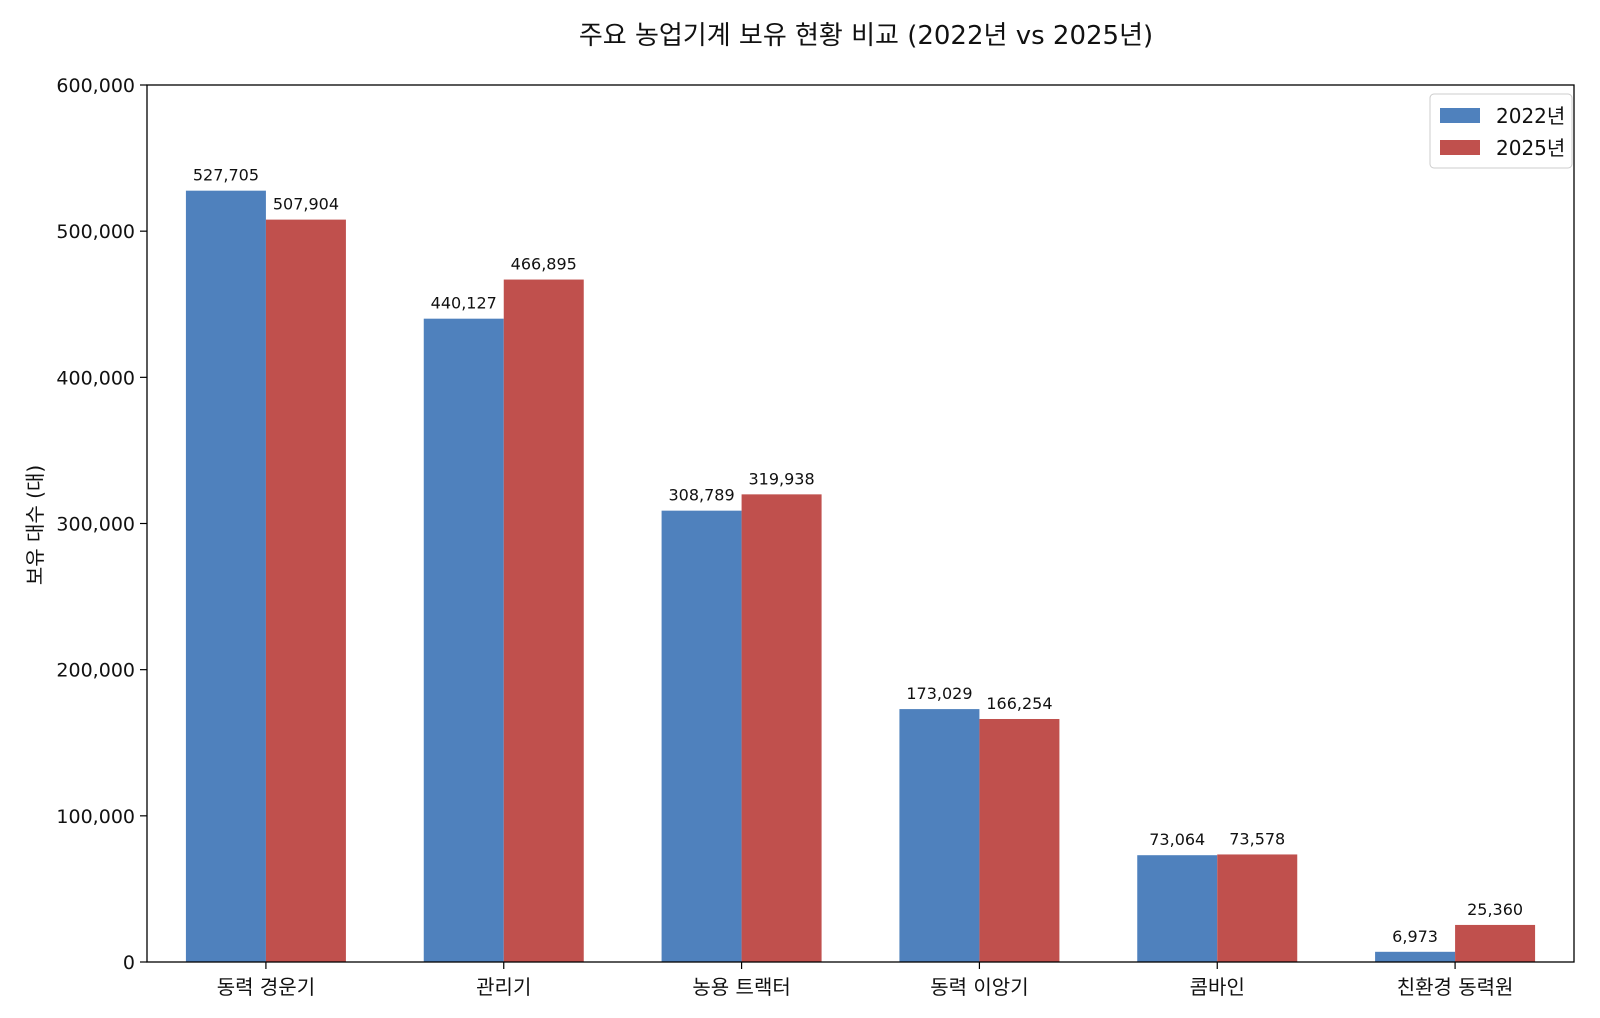 The height and width of the screenshot is (1018, 1600). What do you see at coordinates (503, 987) in the screenshot?
I see `x-tick-label: 관리기` at bounding box center [503, 987].